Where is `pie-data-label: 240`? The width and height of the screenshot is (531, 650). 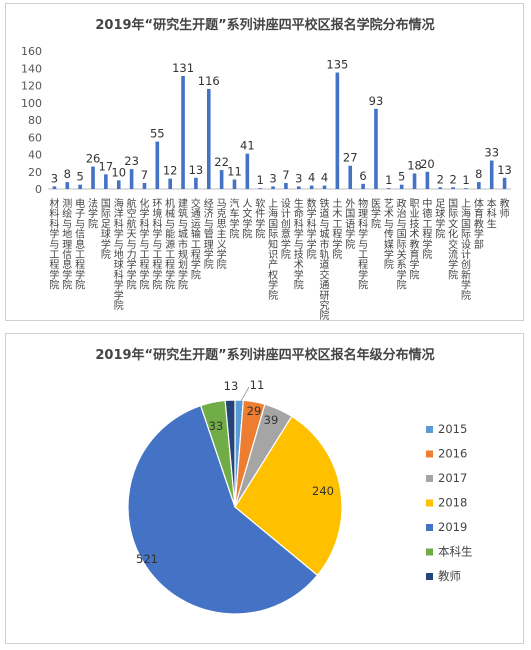
pie-data-label: 240 is located at coordinates (323, 491).